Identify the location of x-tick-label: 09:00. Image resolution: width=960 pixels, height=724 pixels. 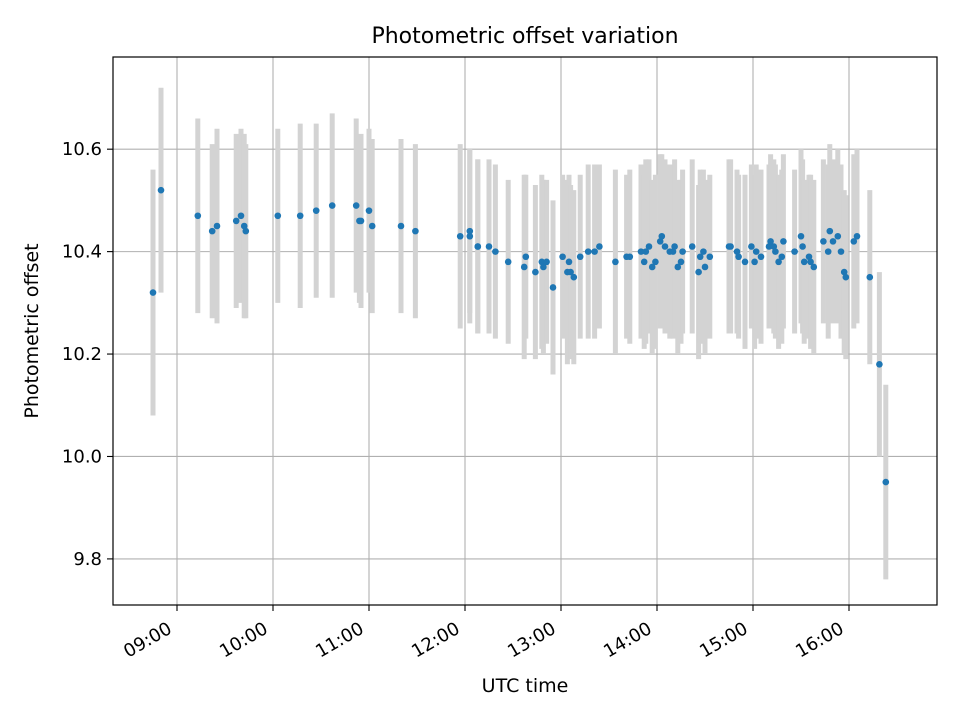
(147, 640).